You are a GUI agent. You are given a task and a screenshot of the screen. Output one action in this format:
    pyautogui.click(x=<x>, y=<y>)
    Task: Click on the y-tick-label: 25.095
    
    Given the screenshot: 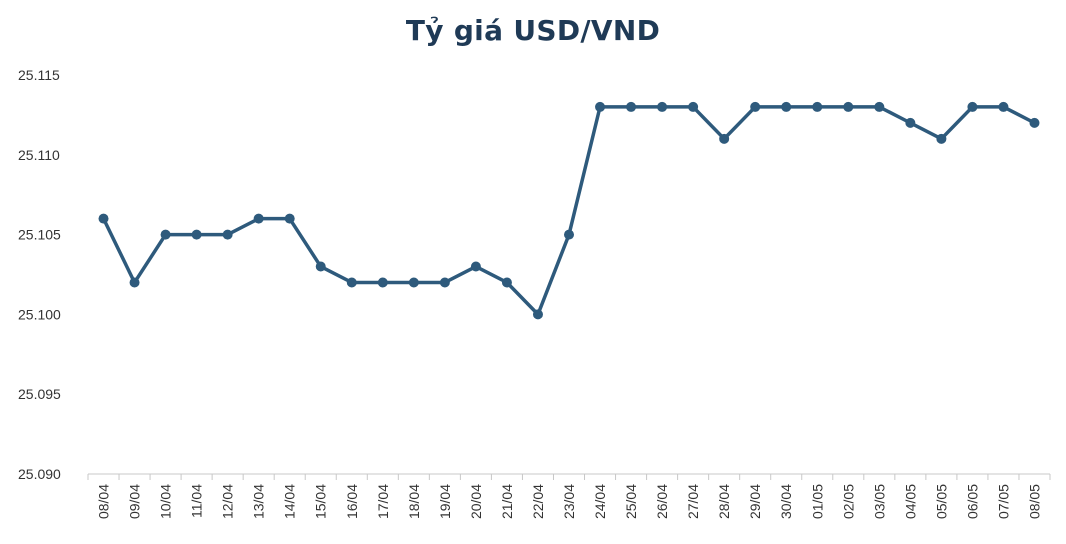 What is the action you would take?
    pyautogui.click(x=39, y=394)
    